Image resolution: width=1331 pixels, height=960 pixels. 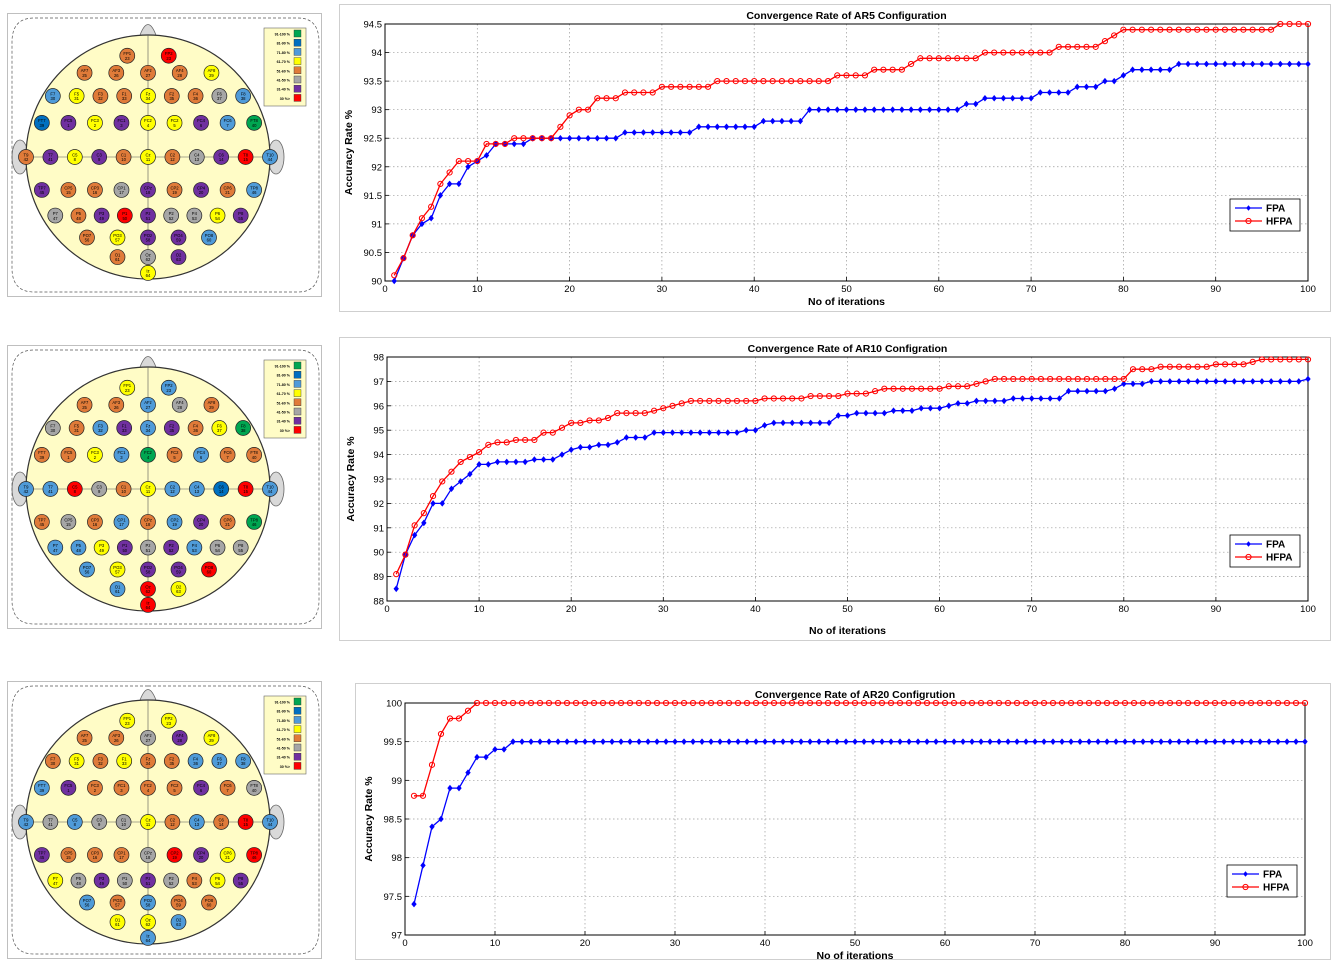 What do you see at coordinates (195, 430) in the screenshot?
I see `electrode-number: 36` at bounding box center [195, 430].